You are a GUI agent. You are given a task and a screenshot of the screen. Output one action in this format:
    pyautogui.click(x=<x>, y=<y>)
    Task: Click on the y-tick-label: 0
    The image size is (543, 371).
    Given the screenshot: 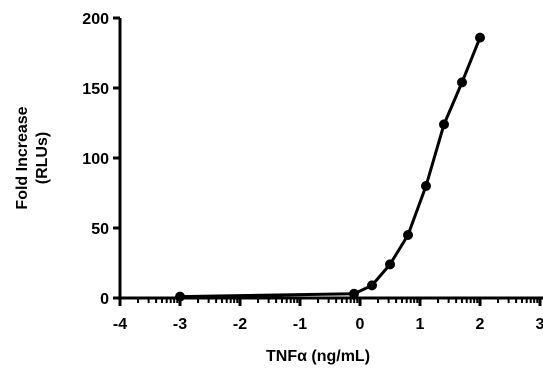 What is the action you would take?
    pyautogui.click(x=104, y=299)
    